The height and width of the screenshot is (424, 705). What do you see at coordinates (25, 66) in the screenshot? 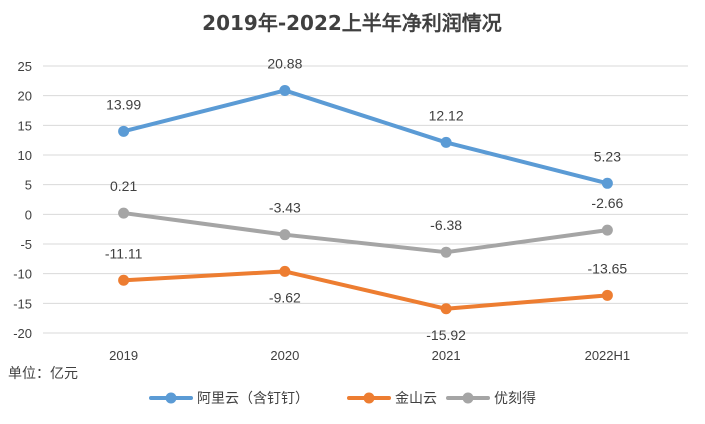
I see `y-tick-label: 25` at bounding box center [25, 66].